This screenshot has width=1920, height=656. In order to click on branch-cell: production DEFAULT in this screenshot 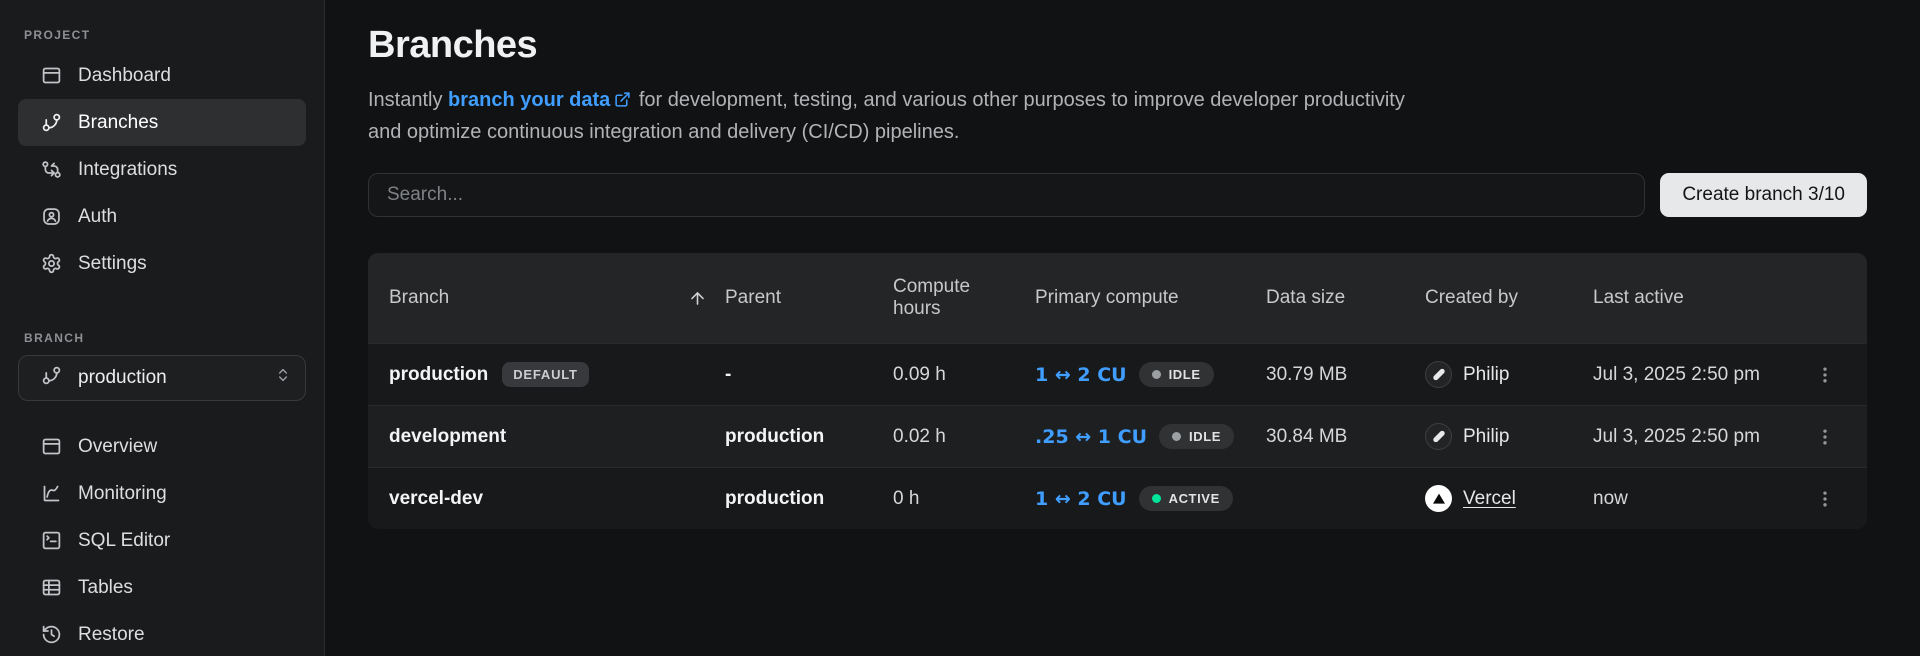, I will do `click(546, 374)`.